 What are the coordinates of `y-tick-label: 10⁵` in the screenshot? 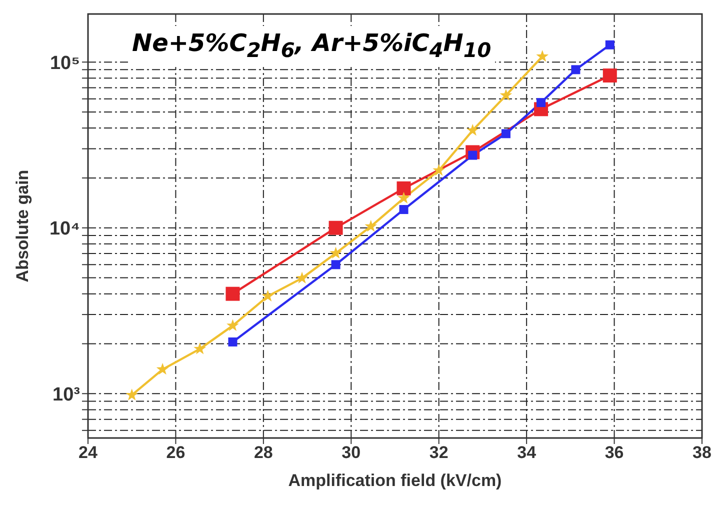 It's located at (65, 63).